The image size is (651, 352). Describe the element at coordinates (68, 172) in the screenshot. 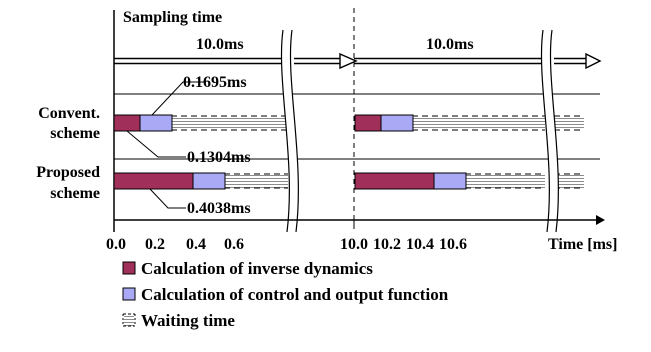

I see `proposed-label-line1: Proposed` at that location.